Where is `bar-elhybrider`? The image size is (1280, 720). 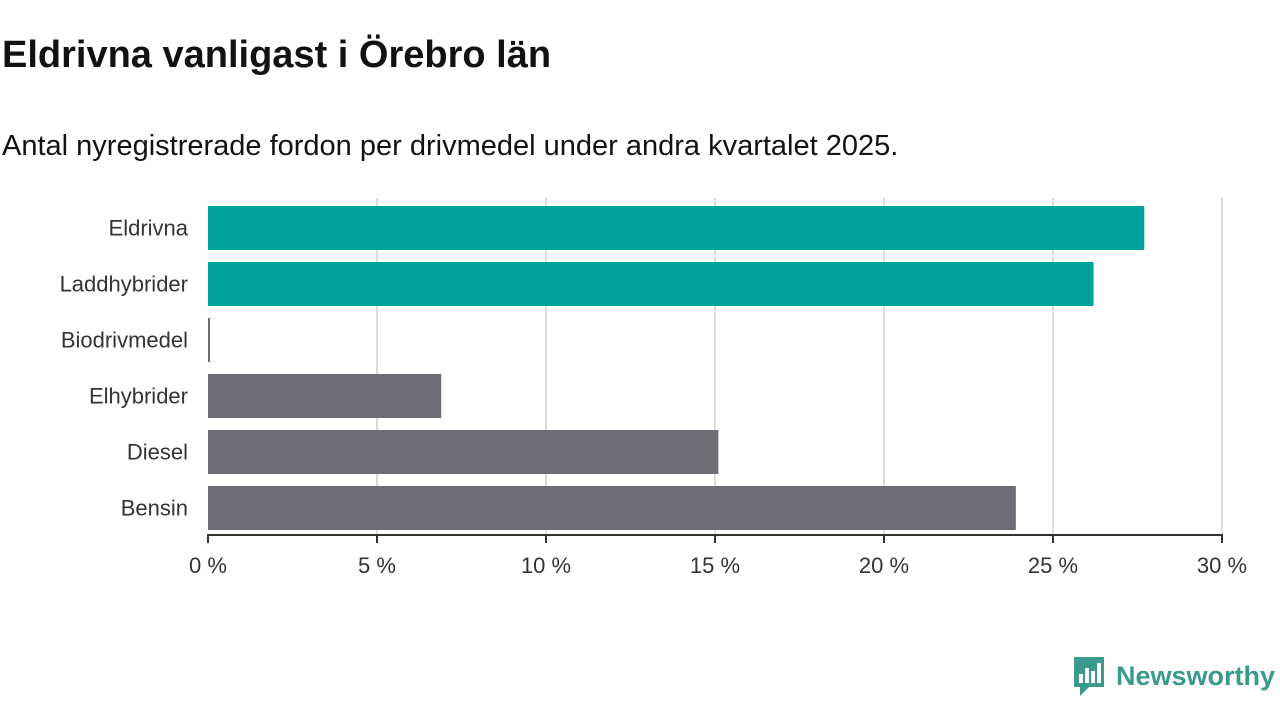
bar-elhybrider is located at coordinates (325, 396).